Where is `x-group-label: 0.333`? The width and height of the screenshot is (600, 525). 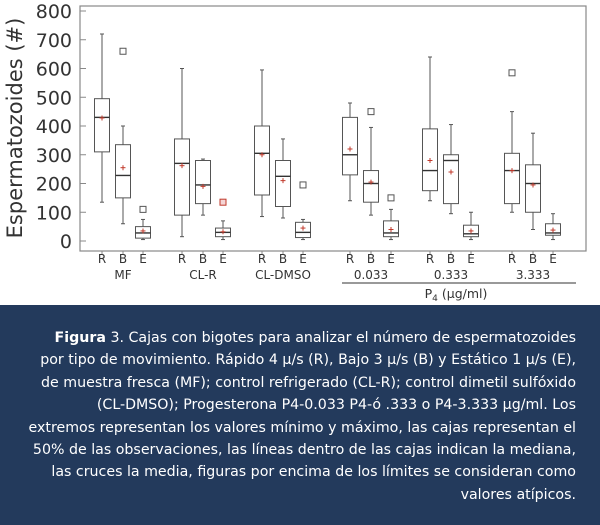 x-group-label: 0.333 is located at coordinates (451, 275).